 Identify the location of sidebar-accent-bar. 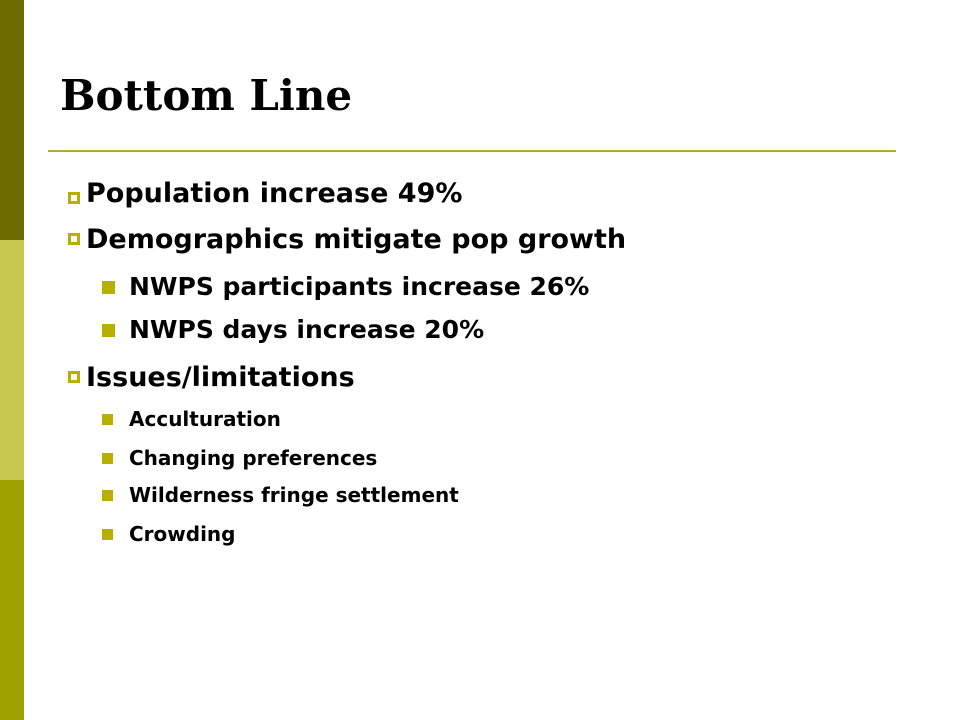
(12, 360).